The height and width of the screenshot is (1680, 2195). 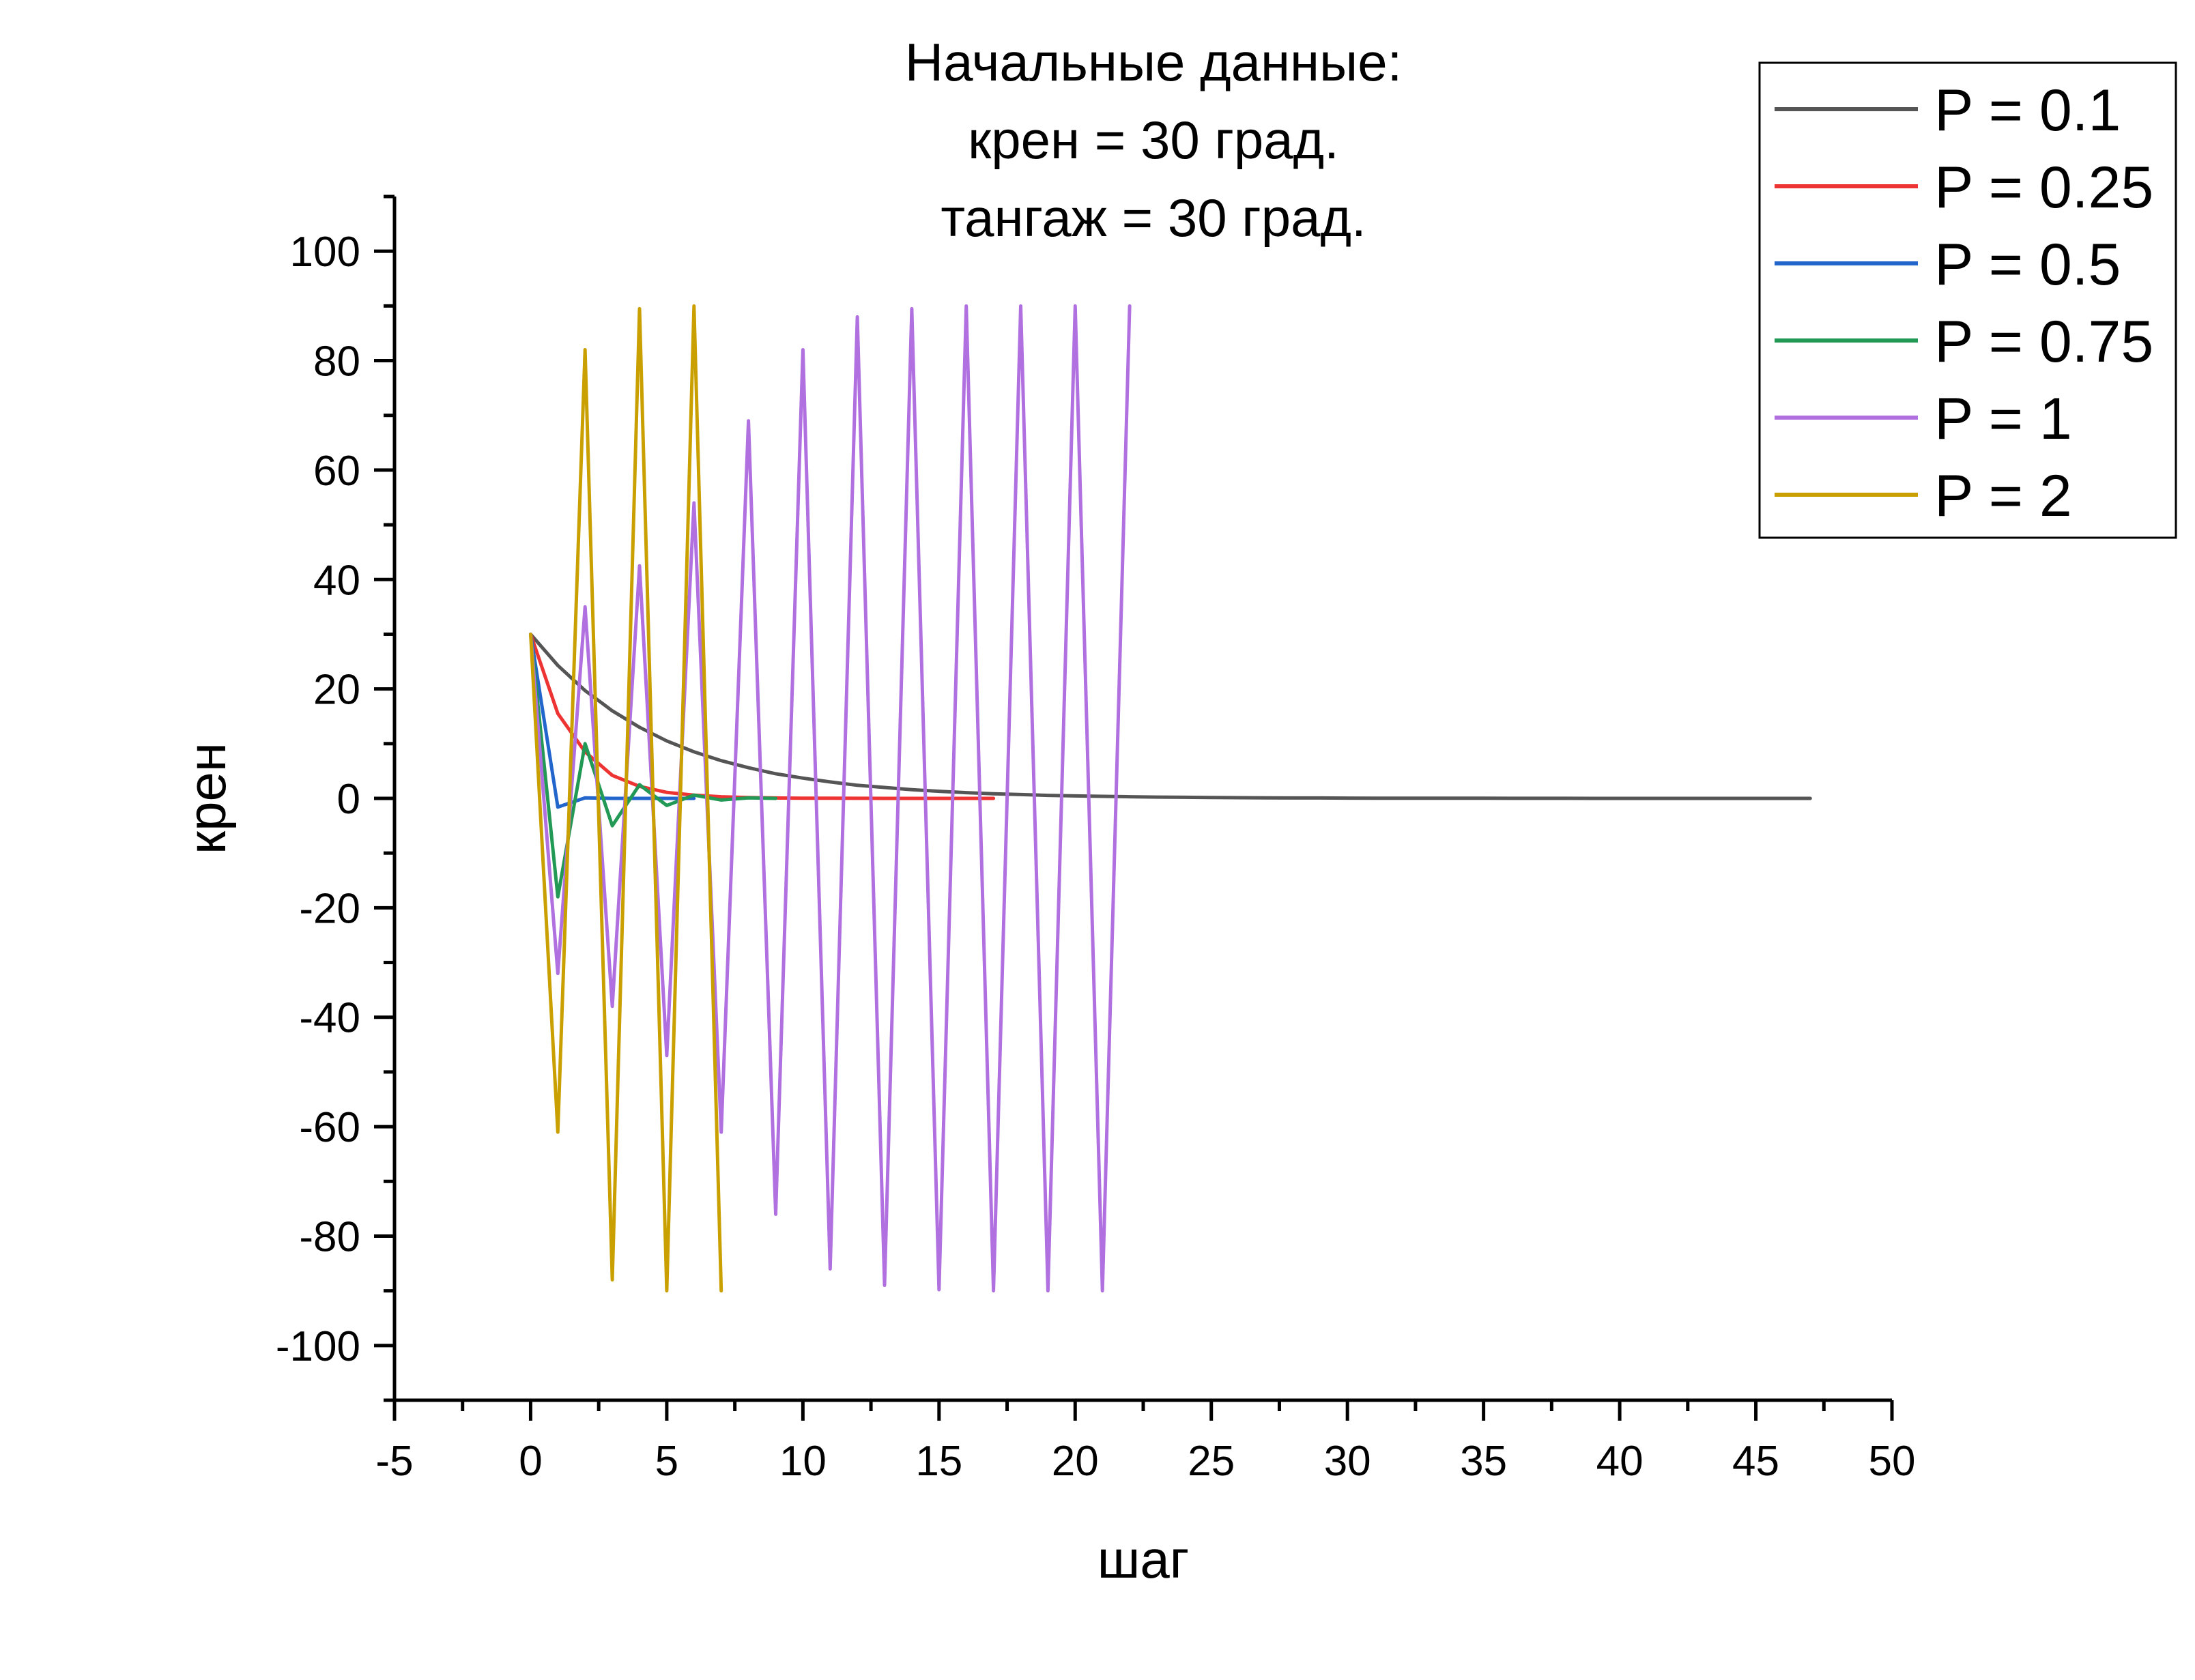 I want to click on x-tick-label: 5, so click(x=666, y=1461).